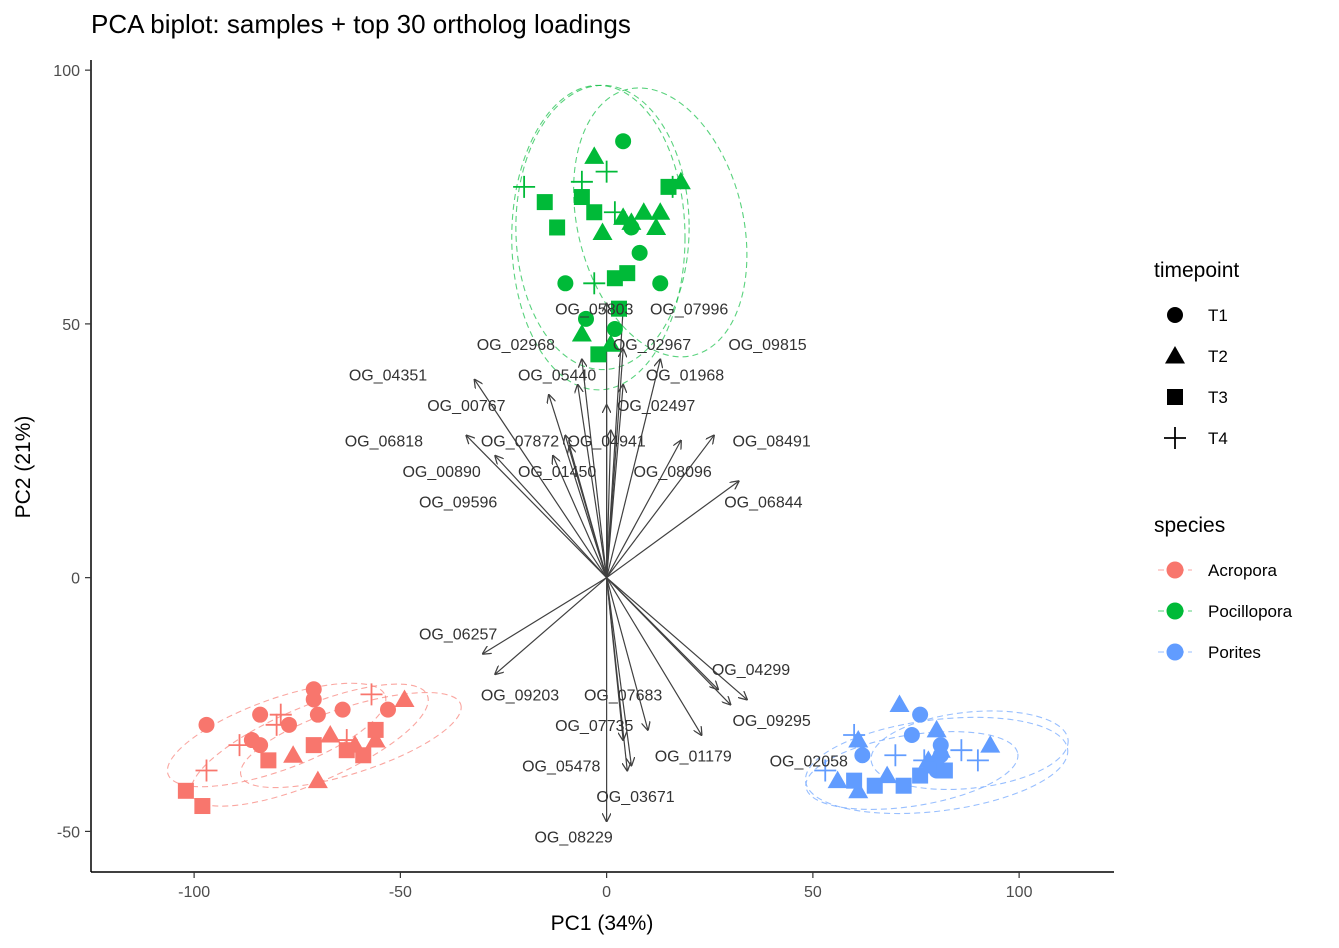 This screenshot has width=1339, height=948. I want to click on loading-label-og-06844: OG_06844, so click(763, 503).